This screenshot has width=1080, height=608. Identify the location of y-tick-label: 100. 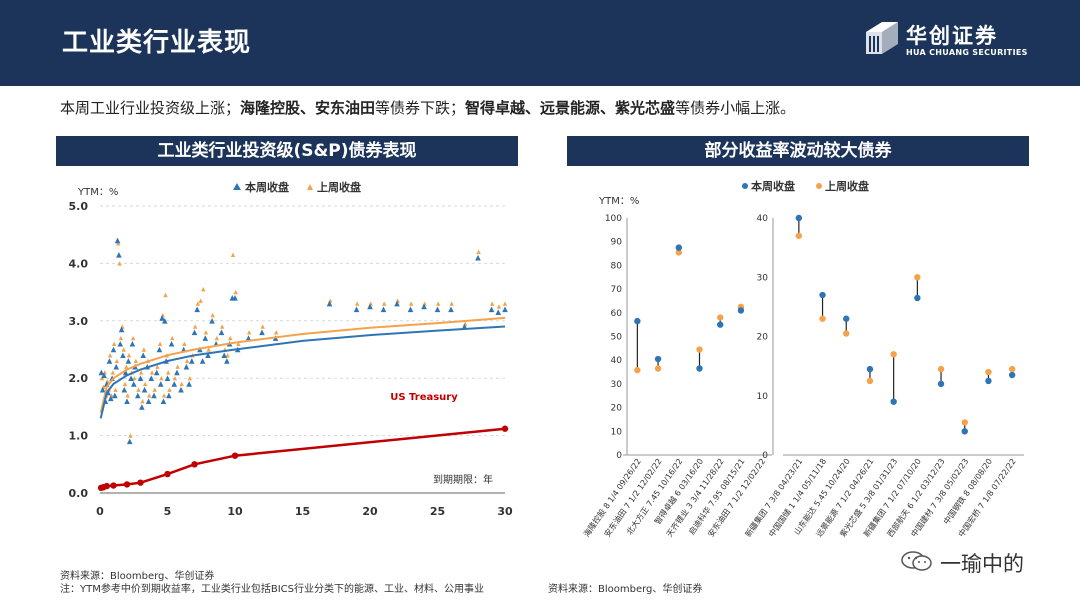
(613, 219).